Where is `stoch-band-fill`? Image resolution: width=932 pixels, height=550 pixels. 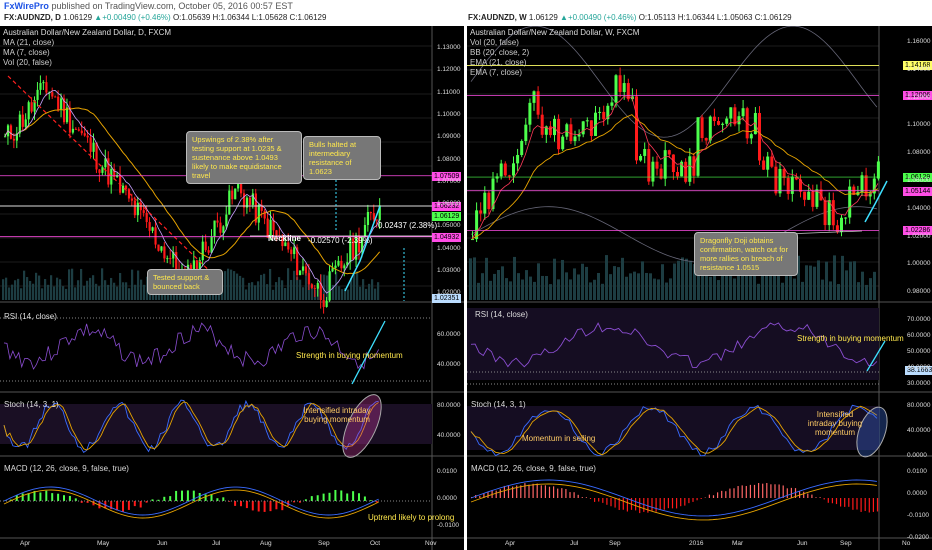 stoch-band-fill is located at coordinates (673, 428).